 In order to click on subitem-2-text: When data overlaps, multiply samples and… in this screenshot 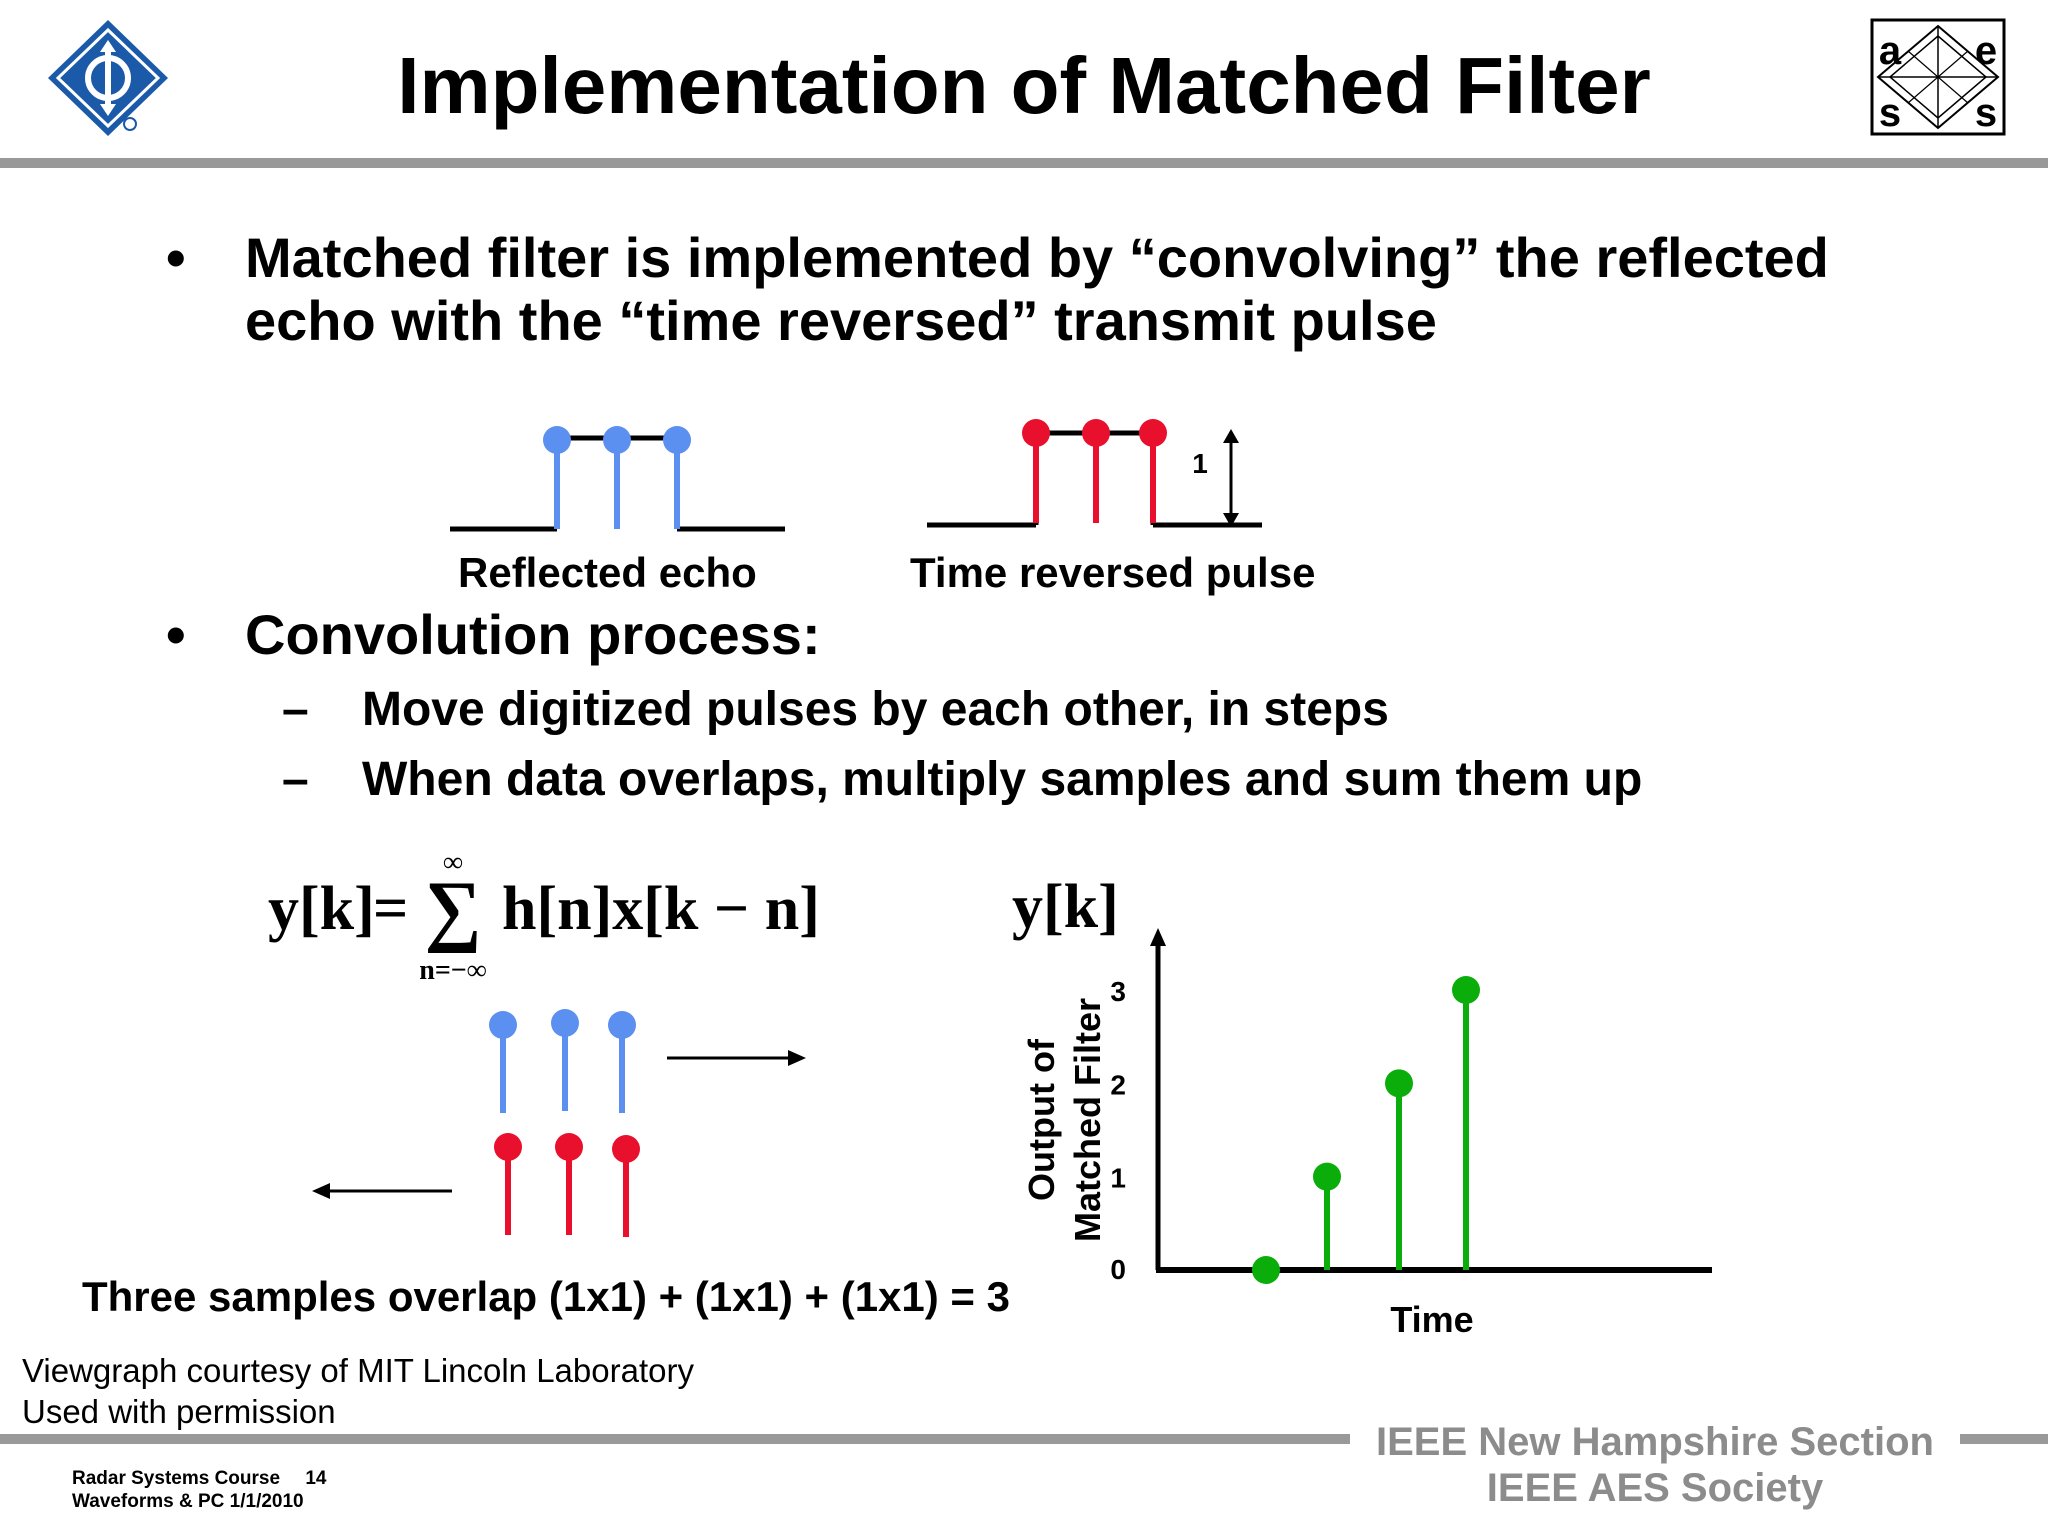, I will do `click(1002, 779)`.